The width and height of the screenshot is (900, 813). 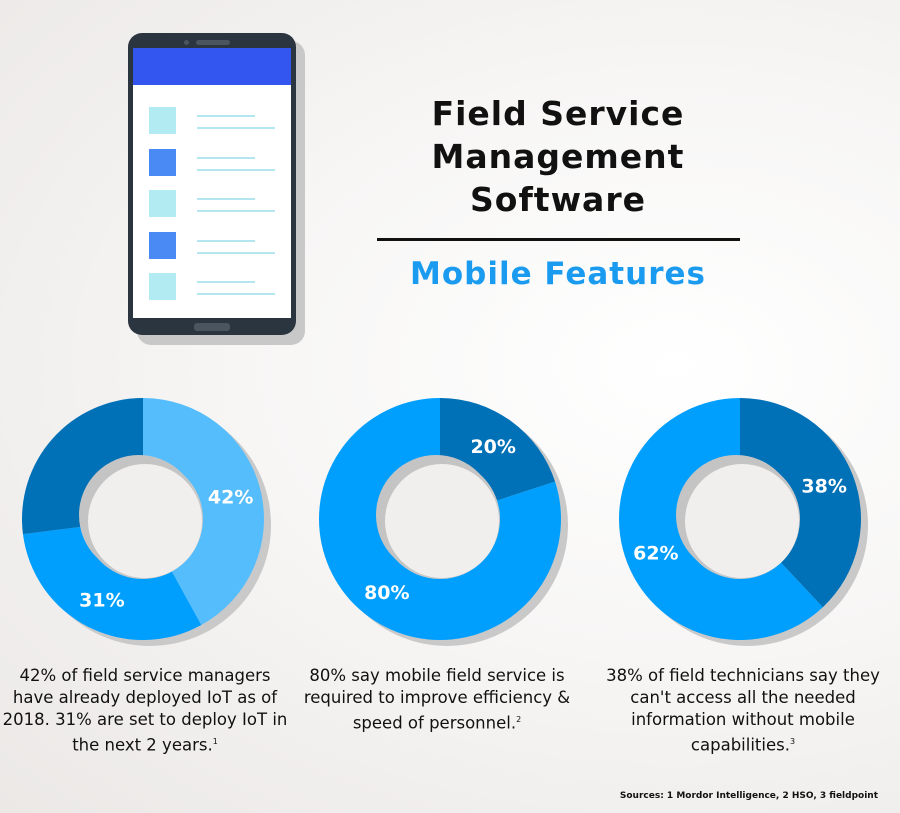 I want to click on divider, so click(x=558, y=239).